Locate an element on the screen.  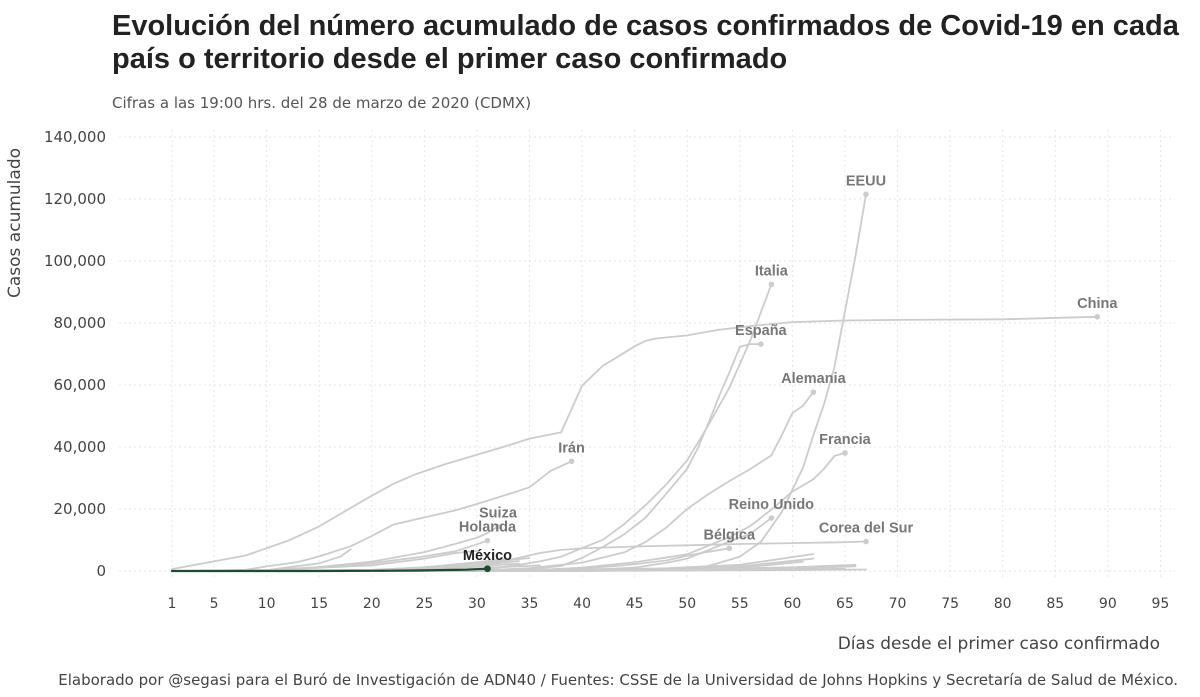
y-tick-label: 80,000 is located at coordinates (80, 323).